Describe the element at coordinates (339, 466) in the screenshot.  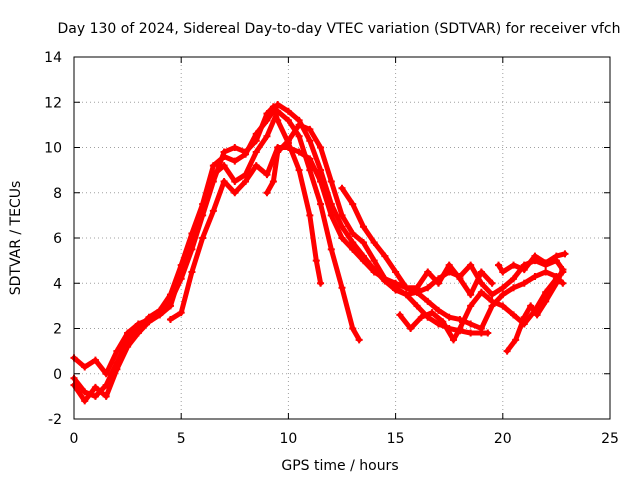
I see `x-axis-label: GPS time / hours` at that location.